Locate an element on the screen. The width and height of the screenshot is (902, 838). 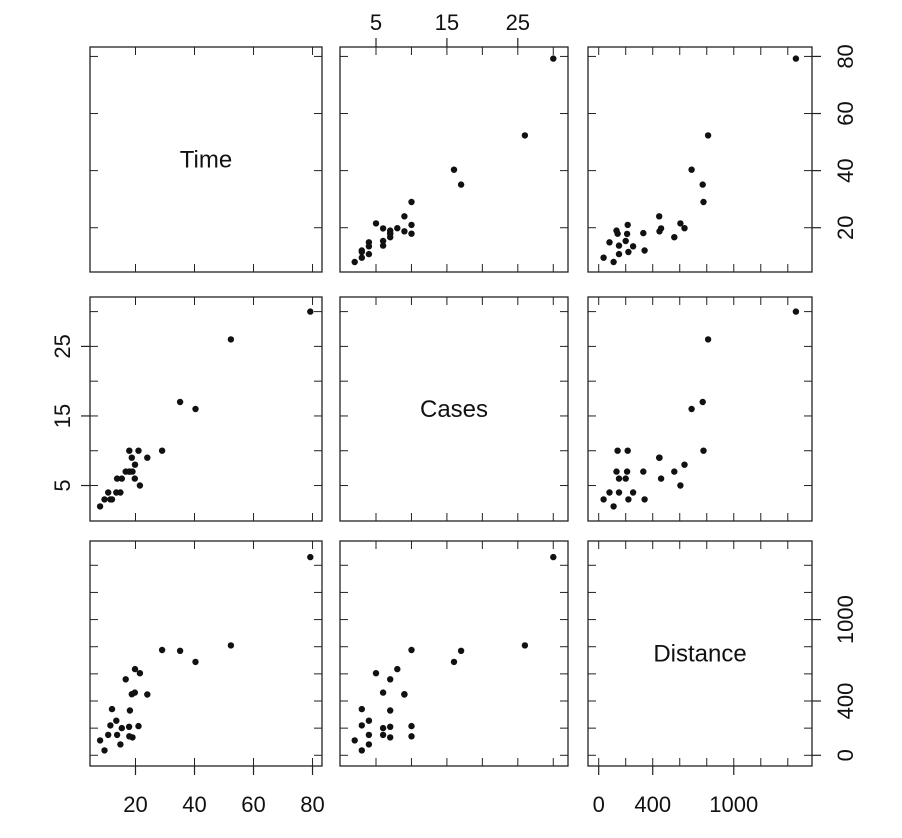
panel-time-vs-distance is located at coordinates (700, 159).